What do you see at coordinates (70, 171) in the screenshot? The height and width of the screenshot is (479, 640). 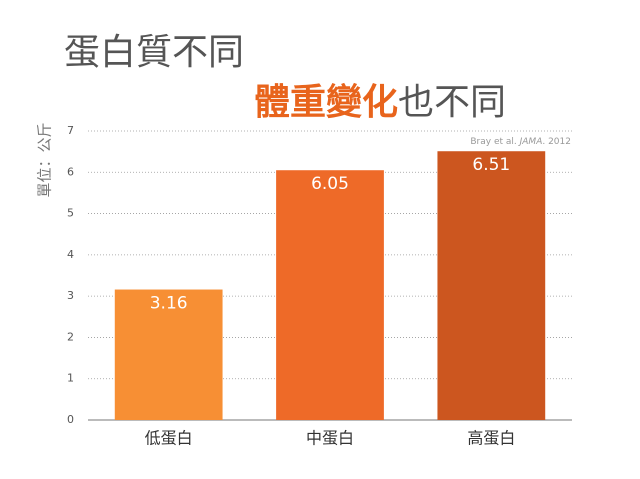 I see `y-tick-label: 6` at bounding box center [70, 171].